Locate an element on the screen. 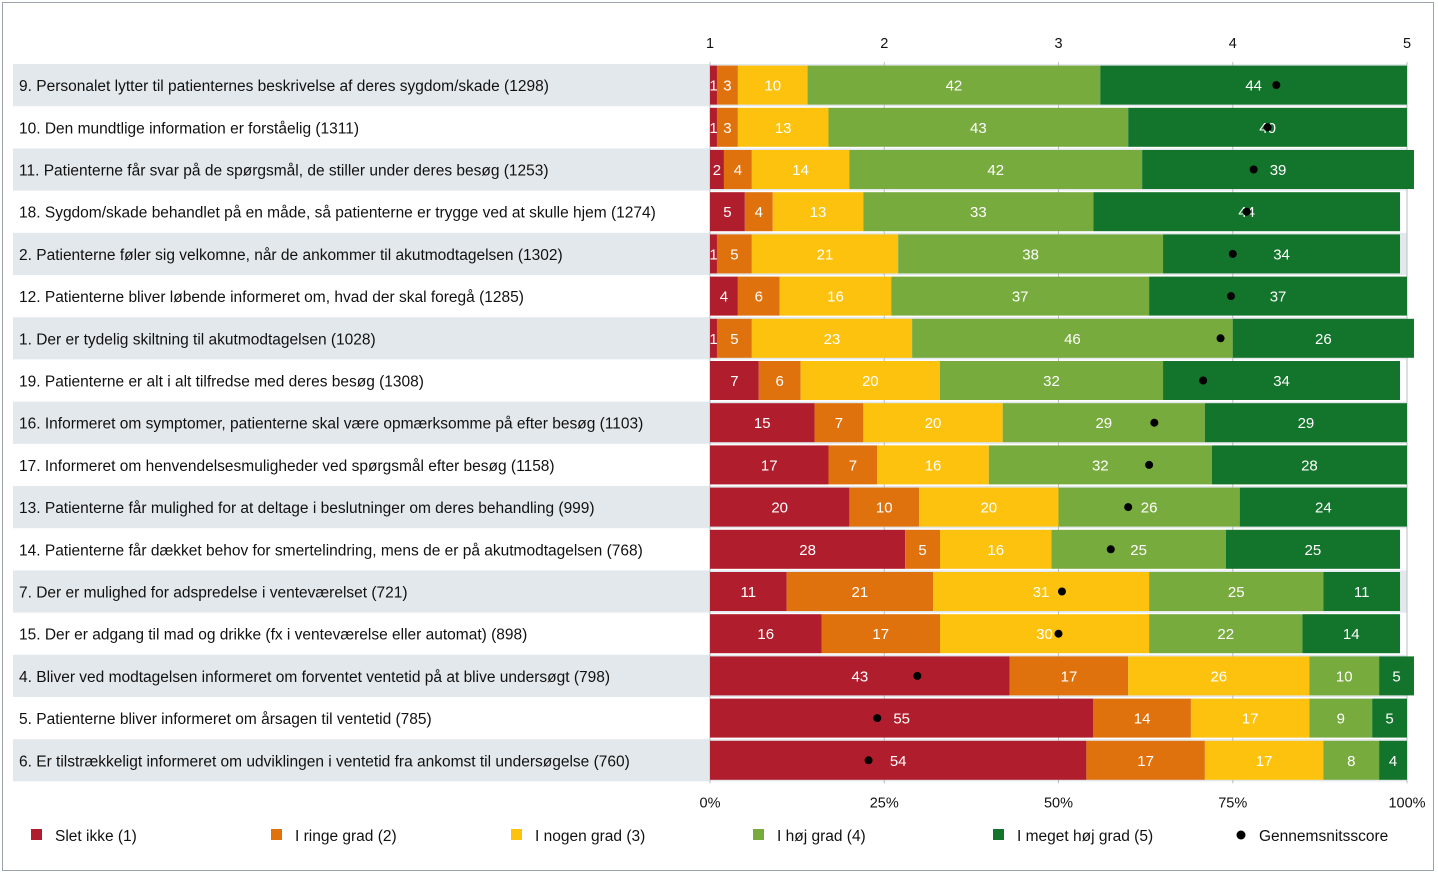  bar-value-label: 28 is located at coordinates (807, 550).